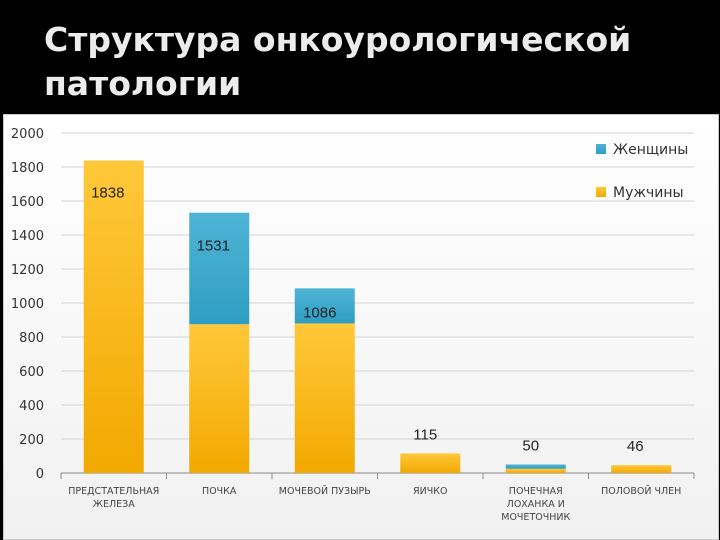 The image size is (720, 540). I want to click on category-label: ПОЧЕЧНАЯ, so click(536, 491).